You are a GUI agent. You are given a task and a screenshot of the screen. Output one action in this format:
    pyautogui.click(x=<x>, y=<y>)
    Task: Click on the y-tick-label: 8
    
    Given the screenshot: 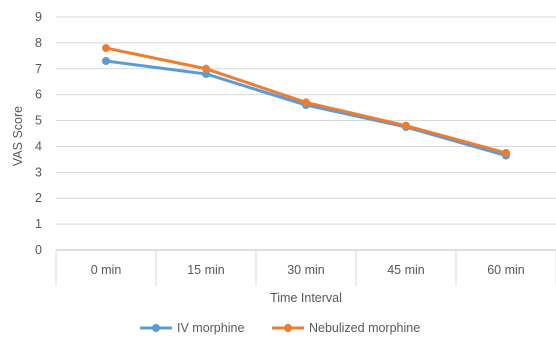 What is the action you would take?
    pyautogui.click(x=38, y=43)
    